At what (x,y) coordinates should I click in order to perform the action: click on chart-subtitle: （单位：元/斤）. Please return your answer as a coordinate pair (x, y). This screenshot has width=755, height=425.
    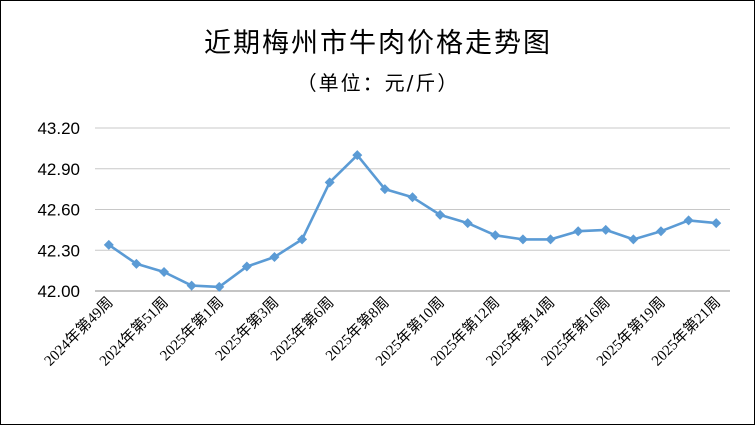
    Looking at the image, I should click on (378, 83).